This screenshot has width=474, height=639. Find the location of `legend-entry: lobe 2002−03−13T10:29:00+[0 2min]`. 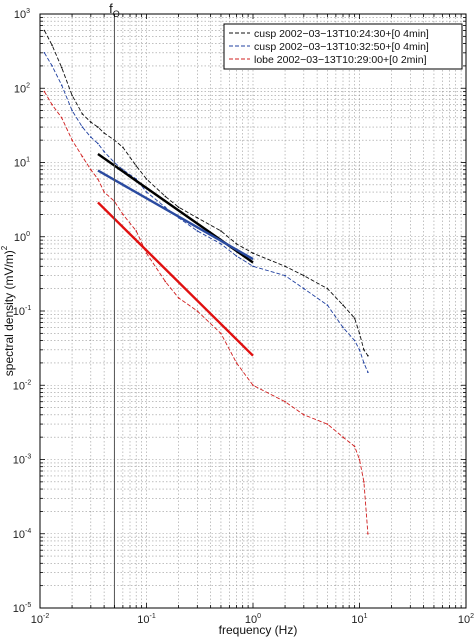

legend-entry: lobe 2002−03−13T10:29:00+[0 2min] is located at coordinates (328, 60).